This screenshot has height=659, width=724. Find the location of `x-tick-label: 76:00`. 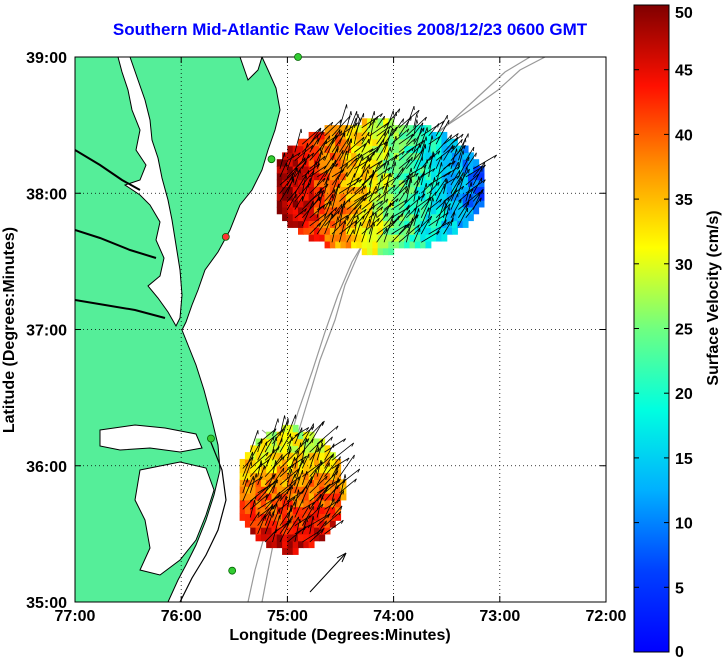

x-tick-label: 76:00 is located at coordinates (181, 616).